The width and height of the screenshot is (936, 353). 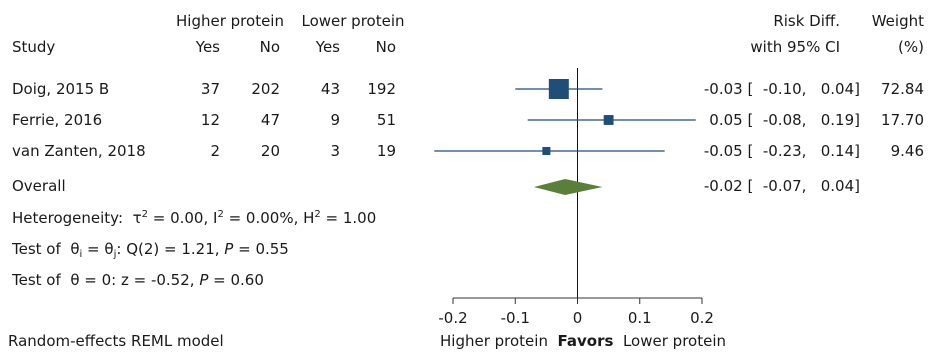 What do you see at coordinates (578, 318) in the screenshot?
I see `x-tick-label: 0` at bounding box center [578, 318].